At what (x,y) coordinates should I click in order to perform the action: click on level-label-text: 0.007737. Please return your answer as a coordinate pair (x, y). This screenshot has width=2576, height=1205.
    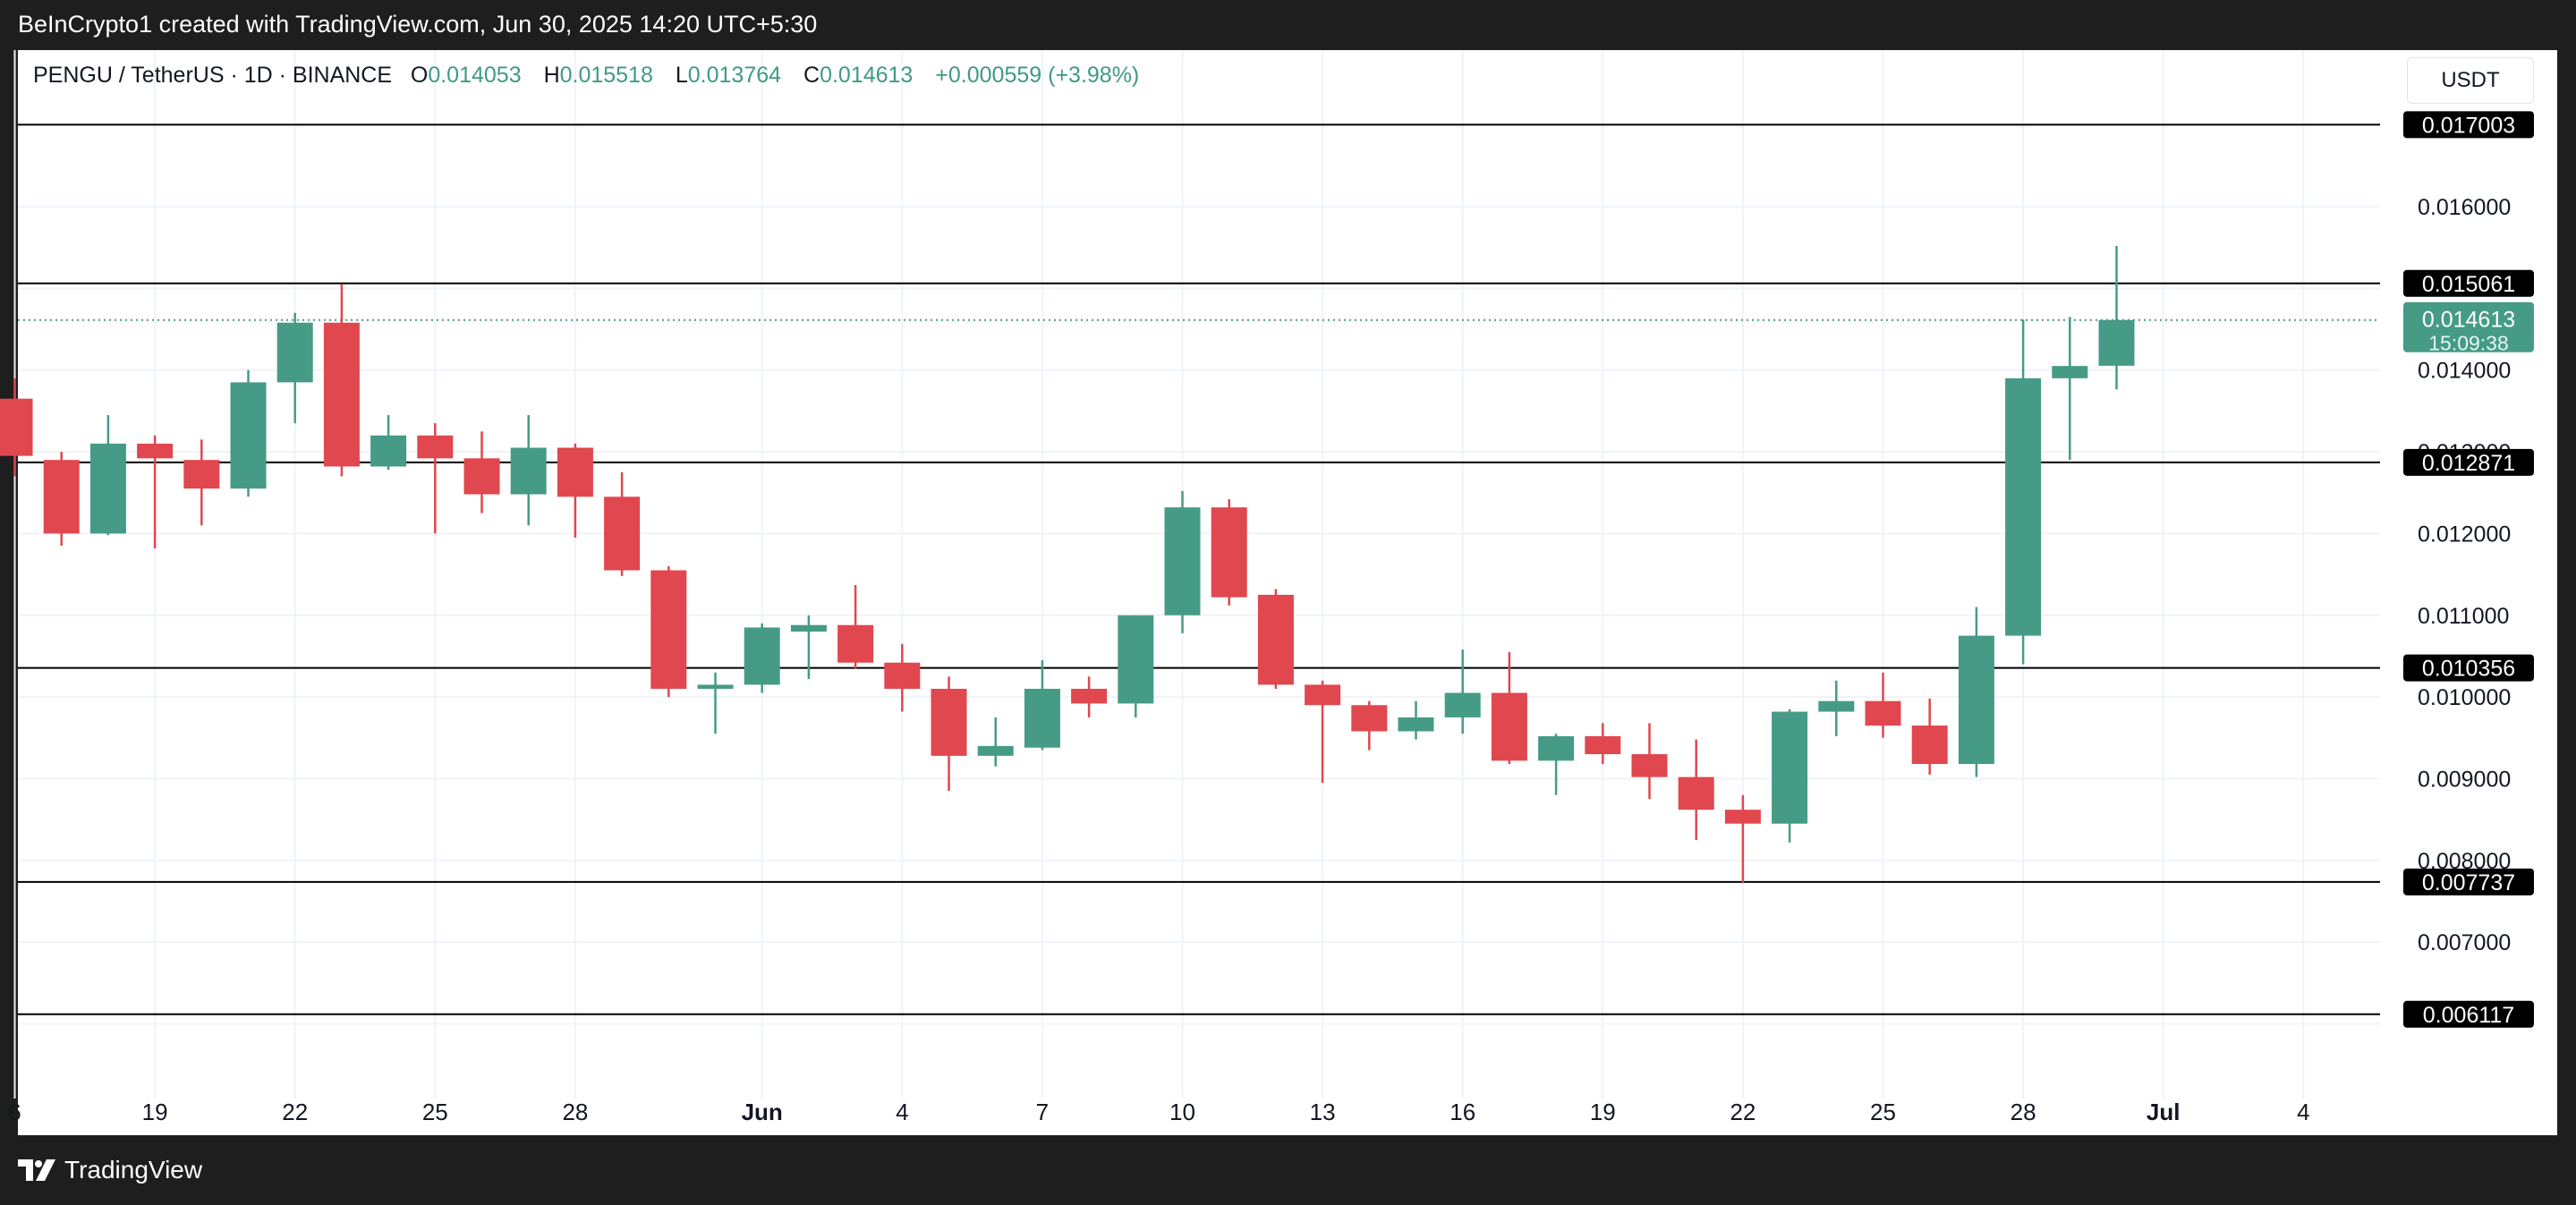
    Looking at the image, I should click on (2468, 882).